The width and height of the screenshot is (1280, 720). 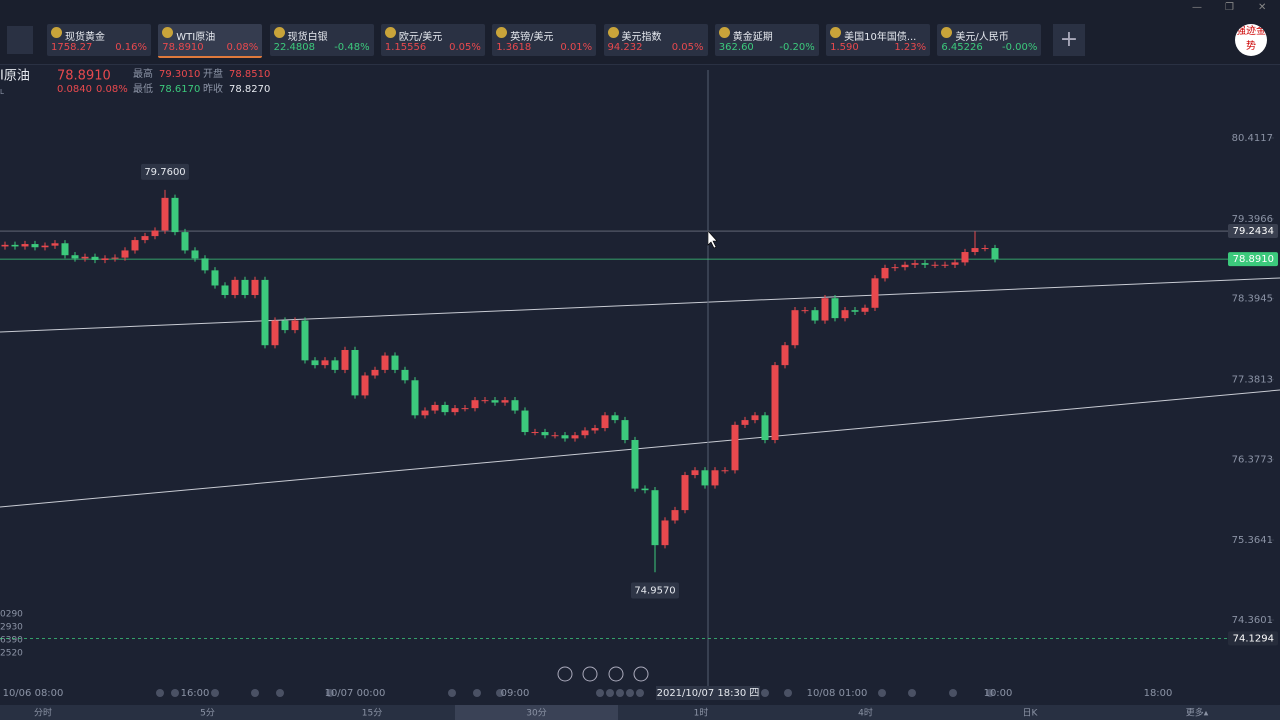 I want to click on ticker: 美元指数 94.232 0.05%, so click(x=655, y=40).